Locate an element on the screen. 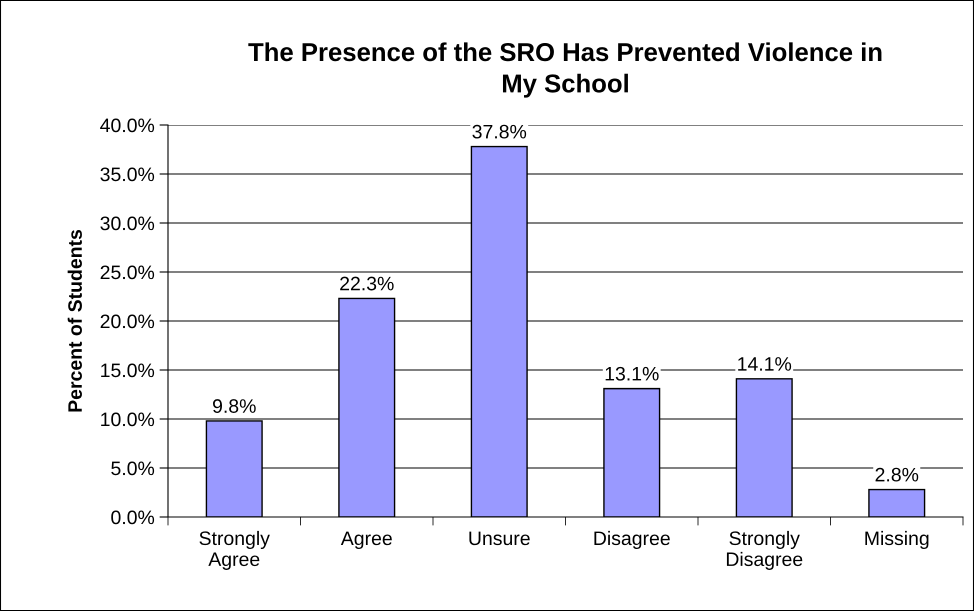 The width and height of the screenshot is (974, 611). x-tick-label: Strongly Disagree is located at coordinates (764, 550).